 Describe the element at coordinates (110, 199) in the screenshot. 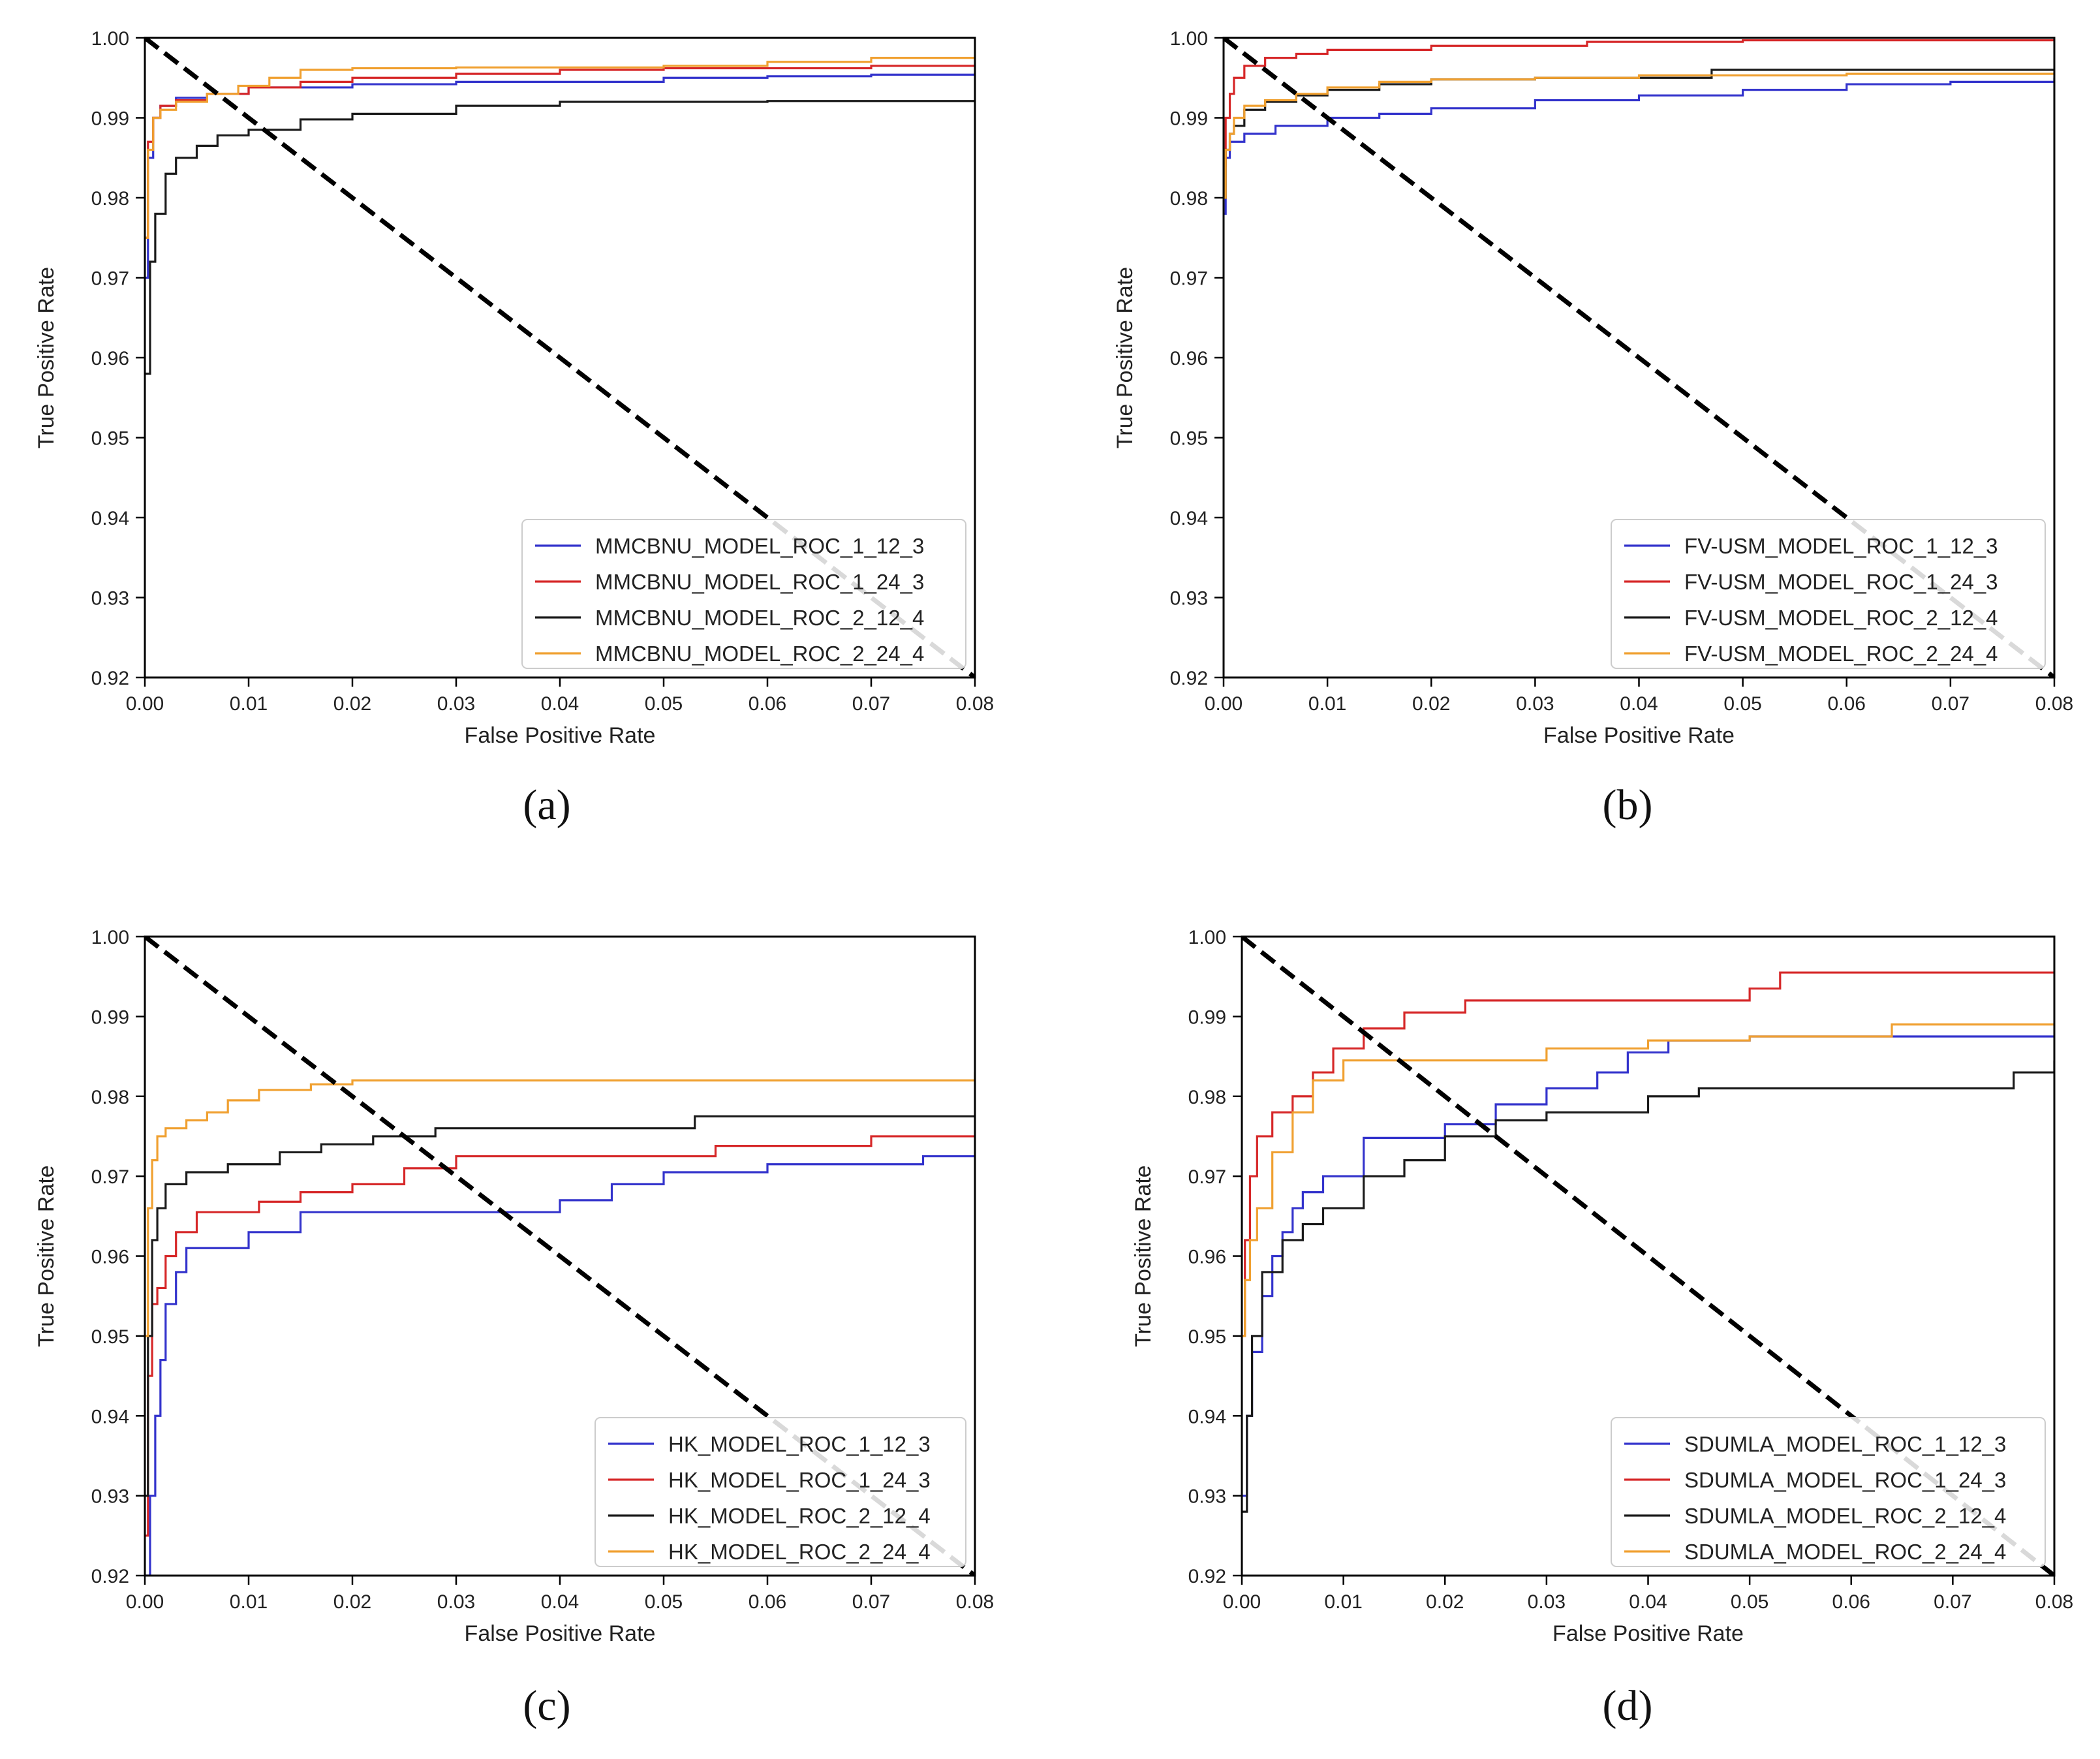

I see `y-tick-label: 0.98` at that location.